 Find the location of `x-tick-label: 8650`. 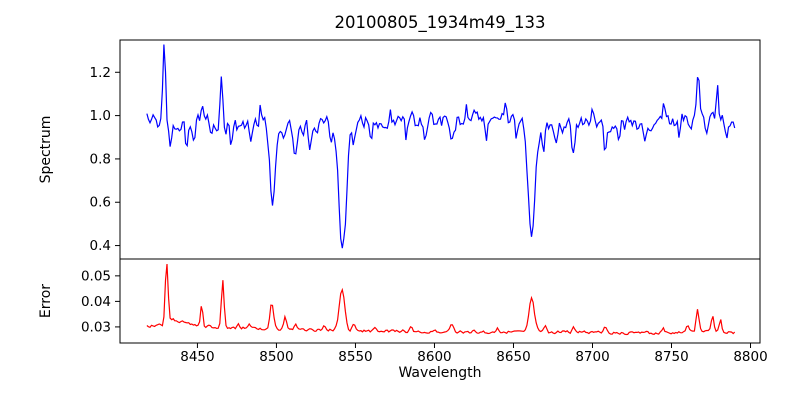

x-tick-label: 8650 is located at coordinates (513, 357).